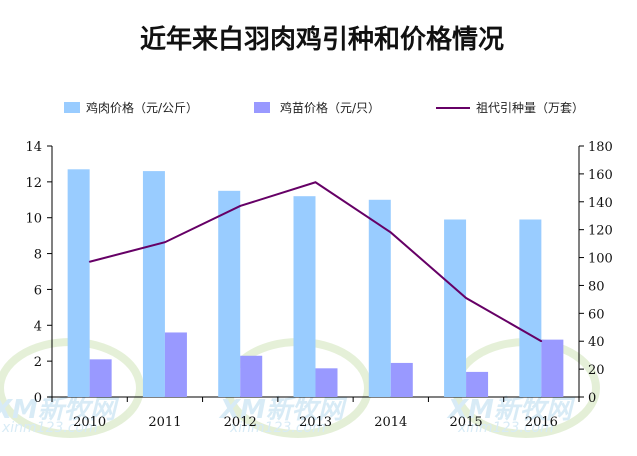  Describe the element at coordinates (596, 273) in the screenshot. I see `right-axis-ticks: 0 20 40 60 80 100 120 140 160 180` at that location.